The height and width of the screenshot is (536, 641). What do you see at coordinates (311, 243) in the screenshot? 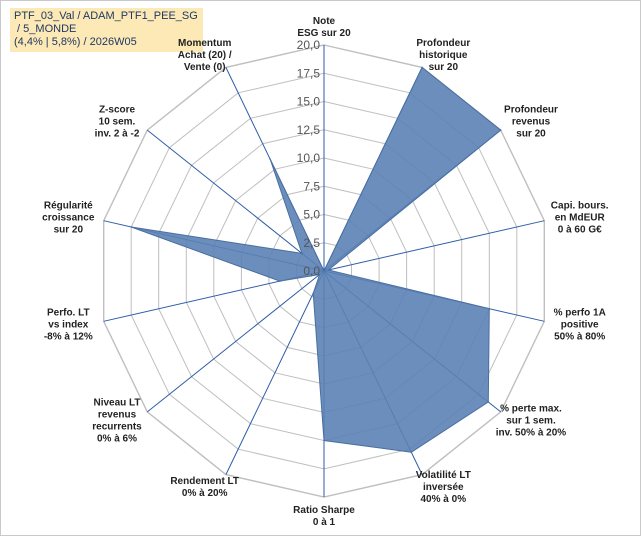
I see `tick-label-1: 2,5` at bounding box center [311, 243].